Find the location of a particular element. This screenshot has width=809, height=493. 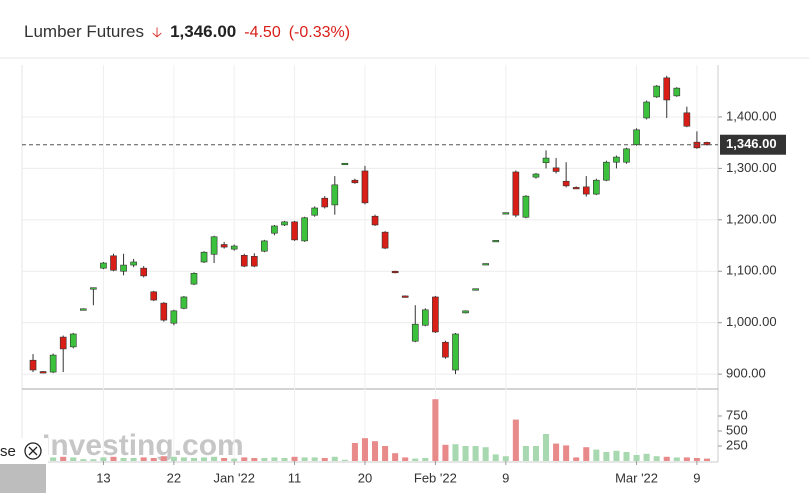

y-tick-label: 1,000.00 is located at coordinates (751, 321).